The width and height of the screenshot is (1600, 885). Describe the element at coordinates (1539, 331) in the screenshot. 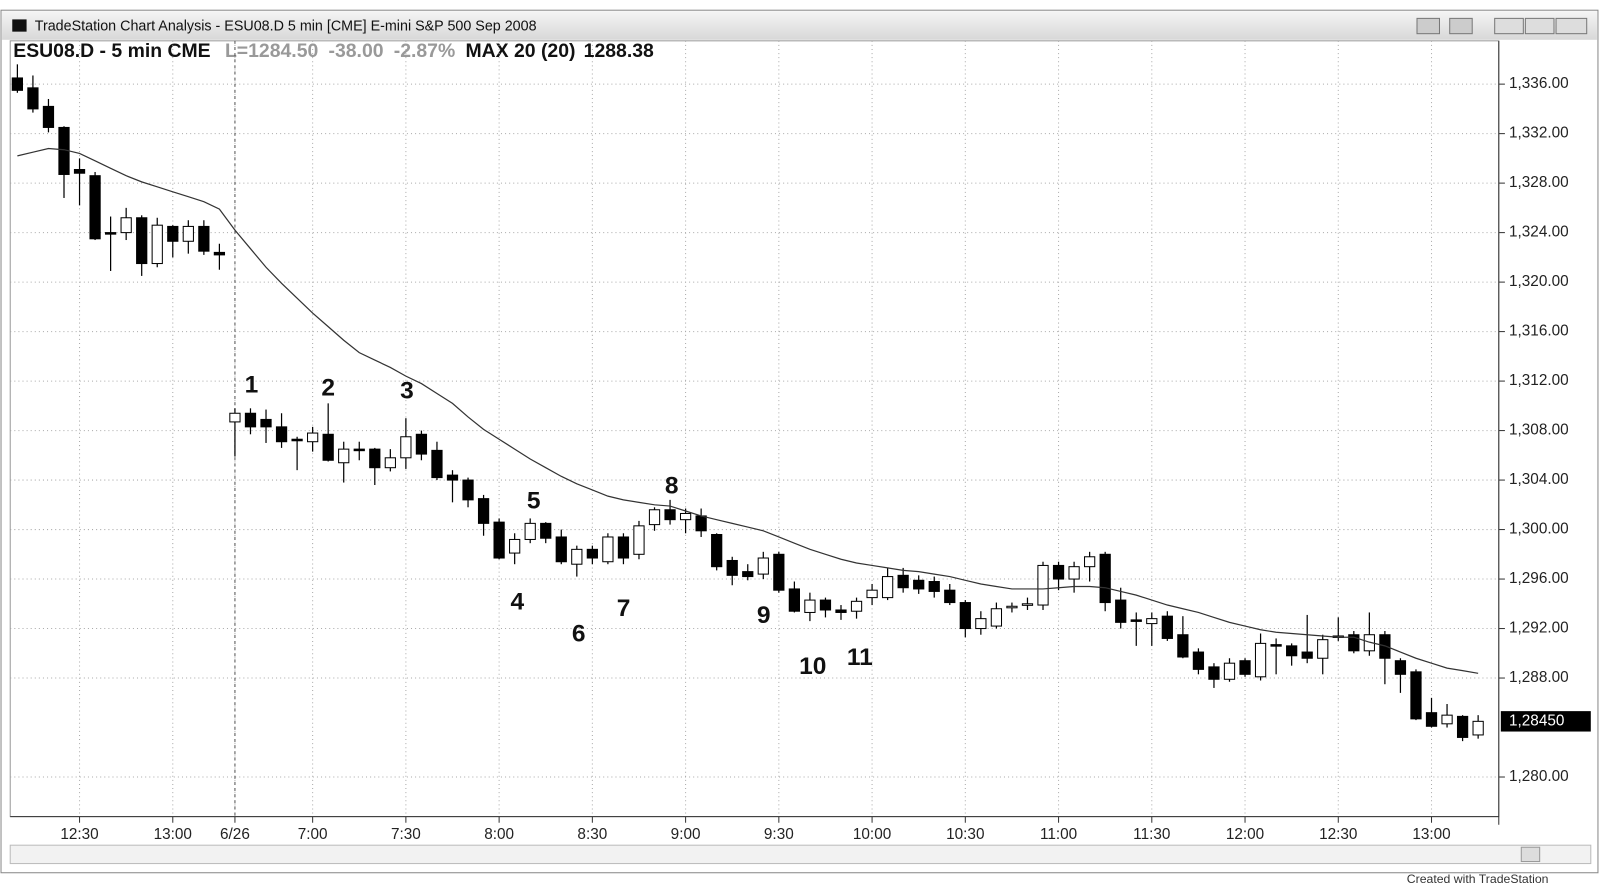

I see `y-tick-label: 1,316.00` at that location.